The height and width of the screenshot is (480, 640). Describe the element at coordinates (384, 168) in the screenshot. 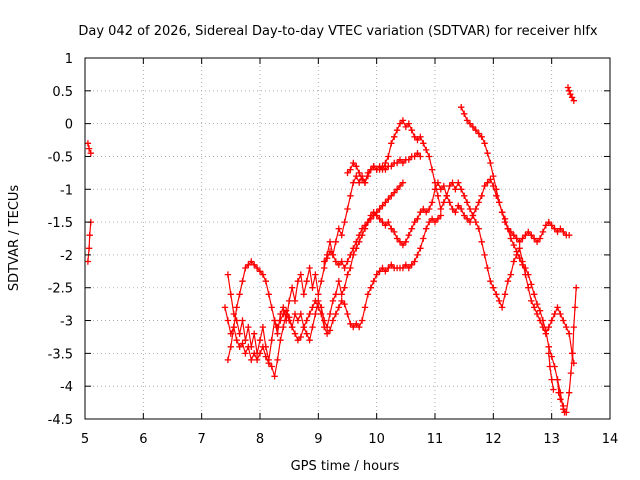

I see `series-t7` at that location.